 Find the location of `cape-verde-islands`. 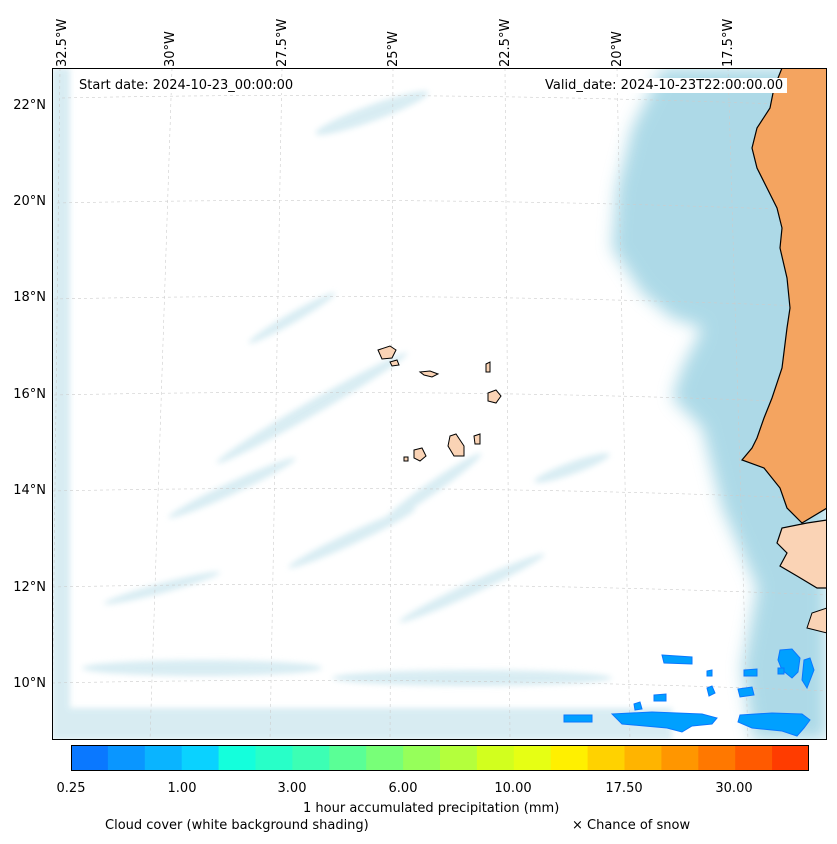

cape-verde-islands is located at coordinates (439, 403).